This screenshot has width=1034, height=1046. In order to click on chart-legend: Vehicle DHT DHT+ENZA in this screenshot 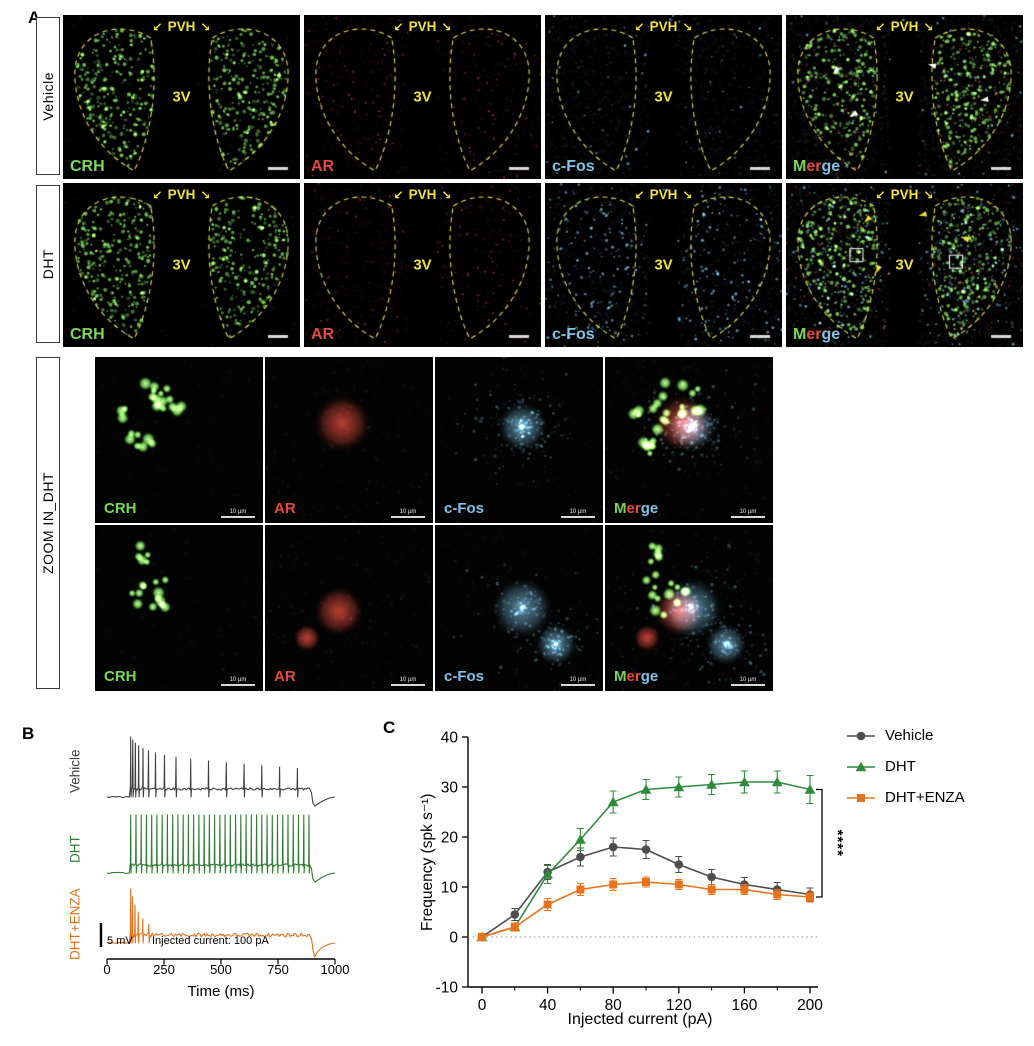, I will do `click(905, 773)`.